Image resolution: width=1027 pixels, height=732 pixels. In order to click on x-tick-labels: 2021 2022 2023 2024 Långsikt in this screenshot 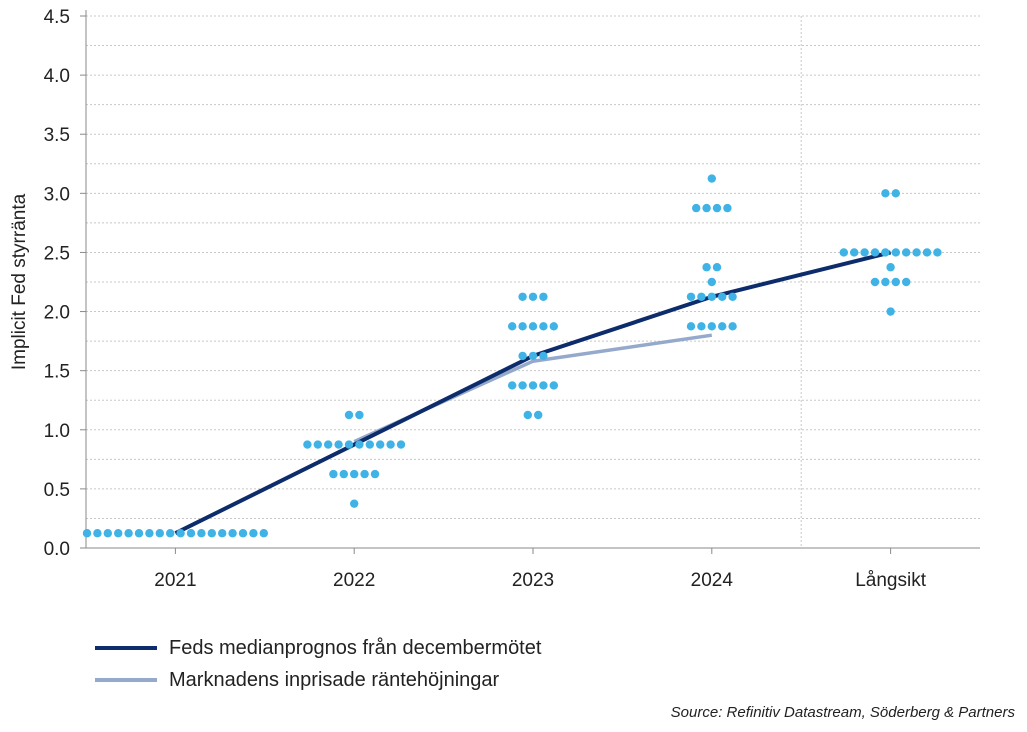, I will do `click(540, 580)`.